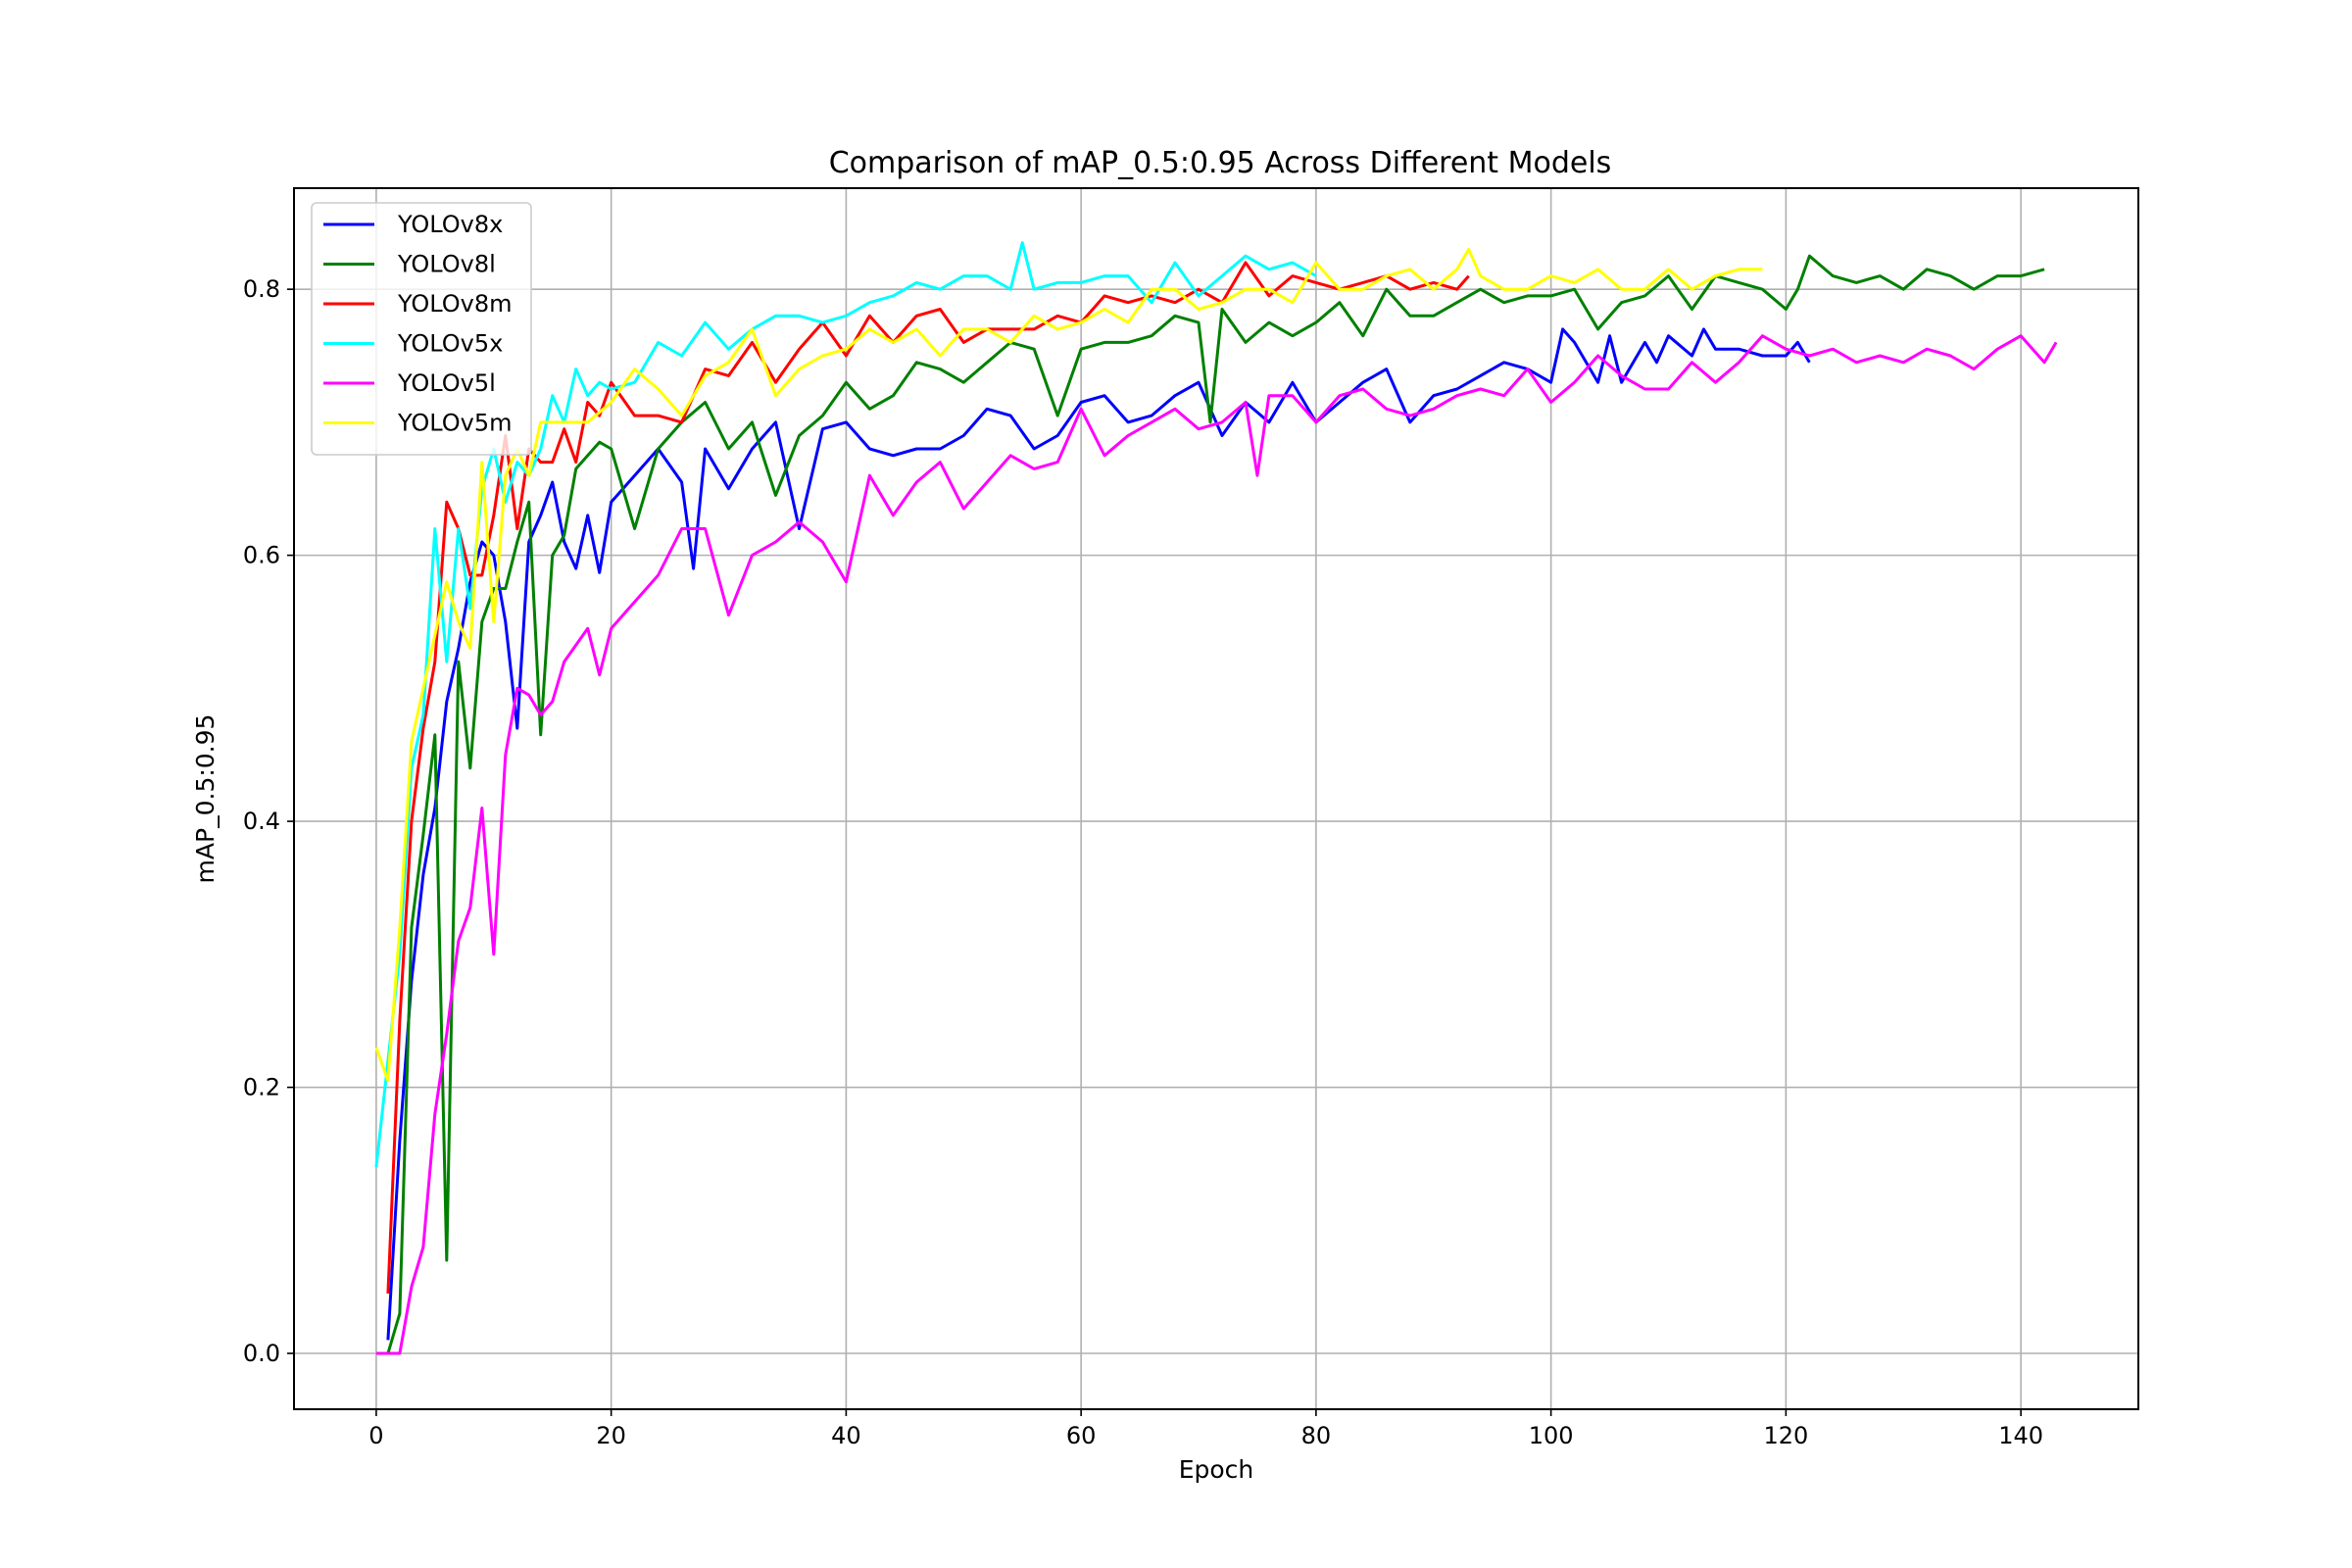  I want to click on y-tick-label: 0.4, so click(261, 821).